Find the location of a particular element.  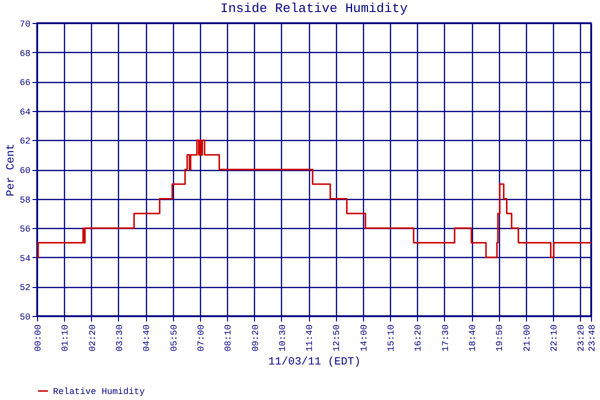

x-tick-label: 23:20 is located at coordinates (581, 338).